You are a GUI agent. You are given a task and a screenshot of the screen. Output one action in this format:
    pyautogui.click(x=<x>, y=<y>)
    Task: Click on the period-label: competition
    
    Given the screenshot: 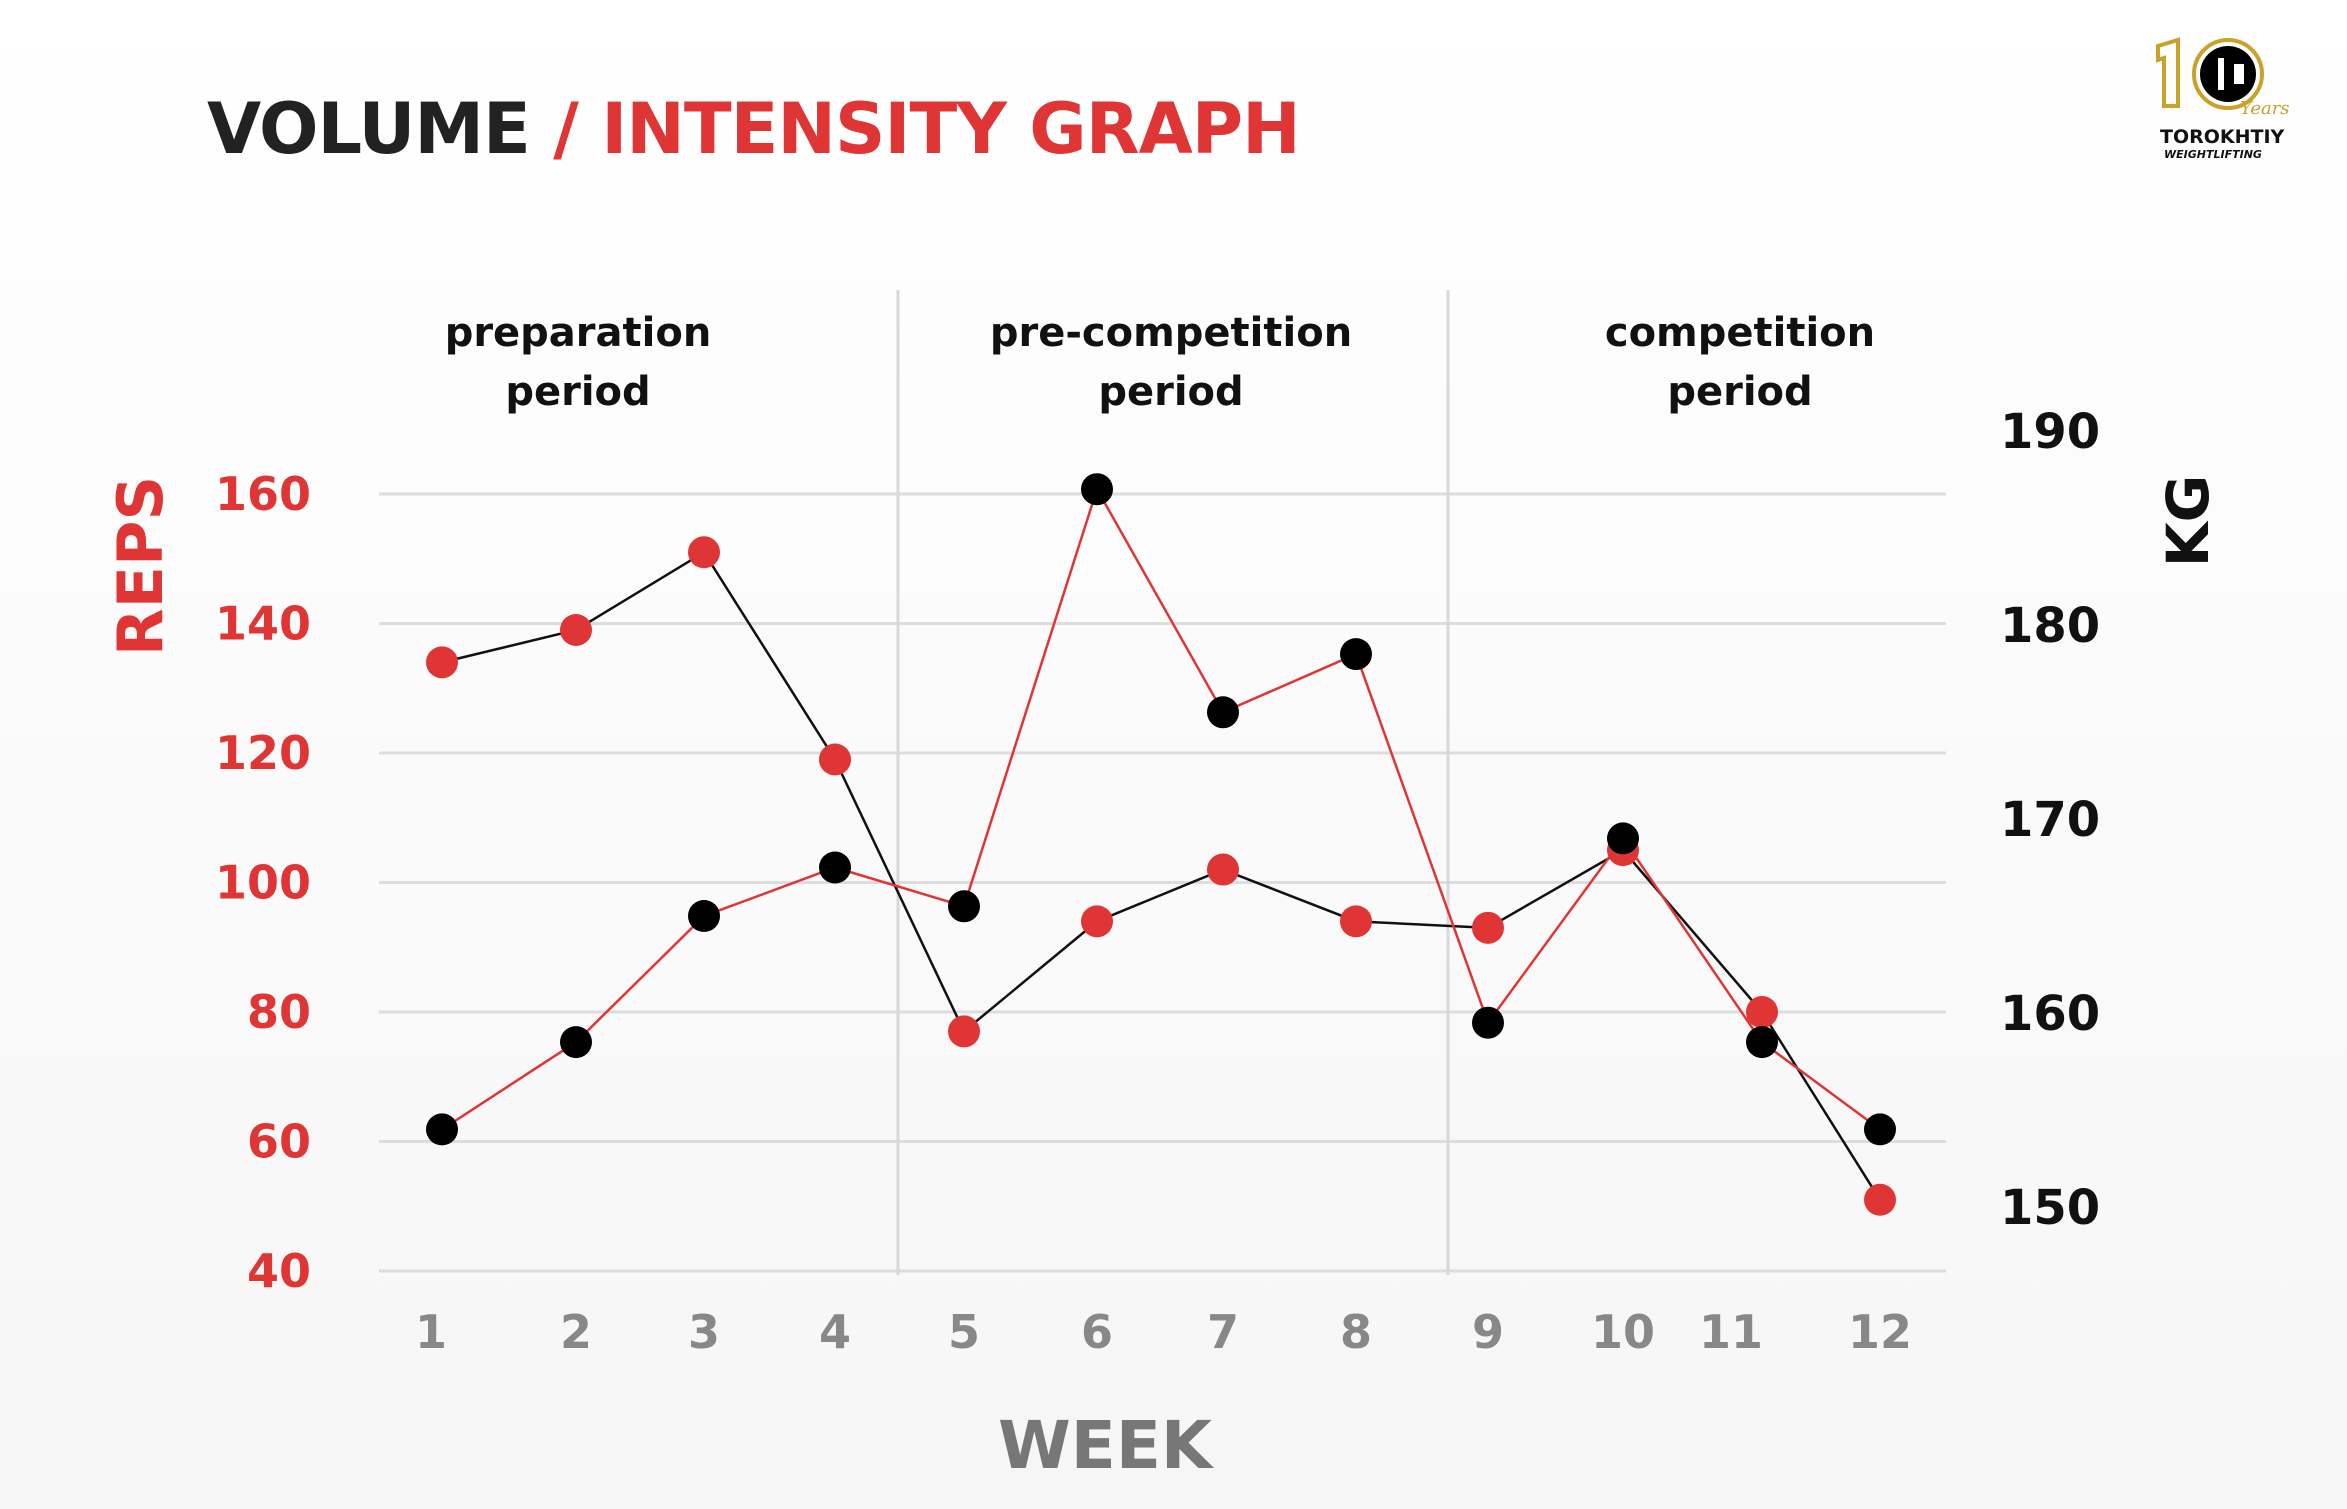 What is the action you would take?
    pyautogui.click(x=1740, y=333)
    